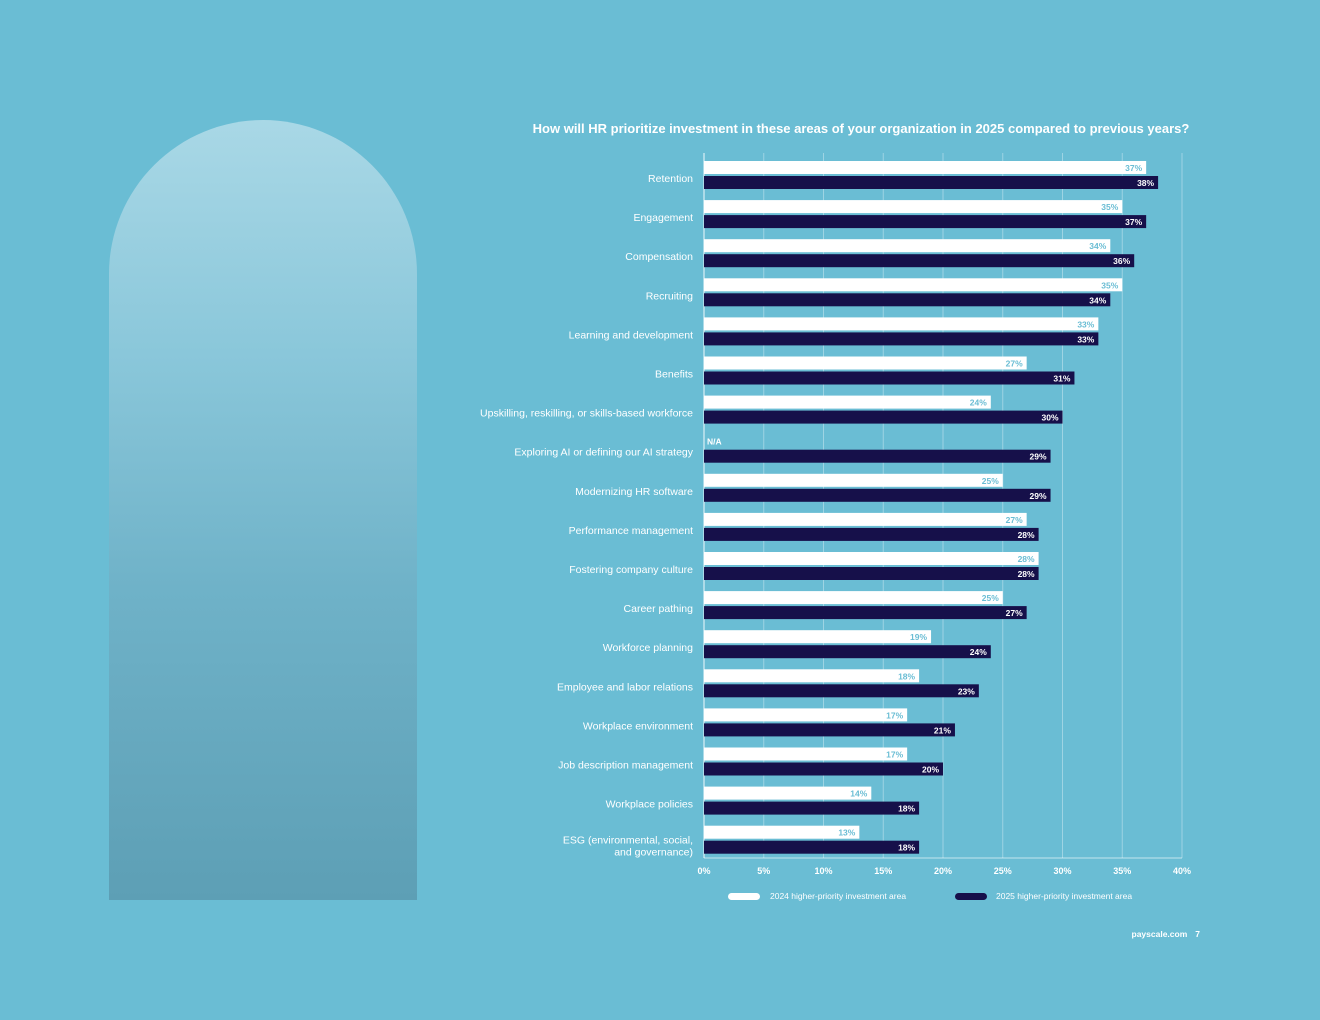  I want to click on category-label: Workforce planning, so click(648, 648).